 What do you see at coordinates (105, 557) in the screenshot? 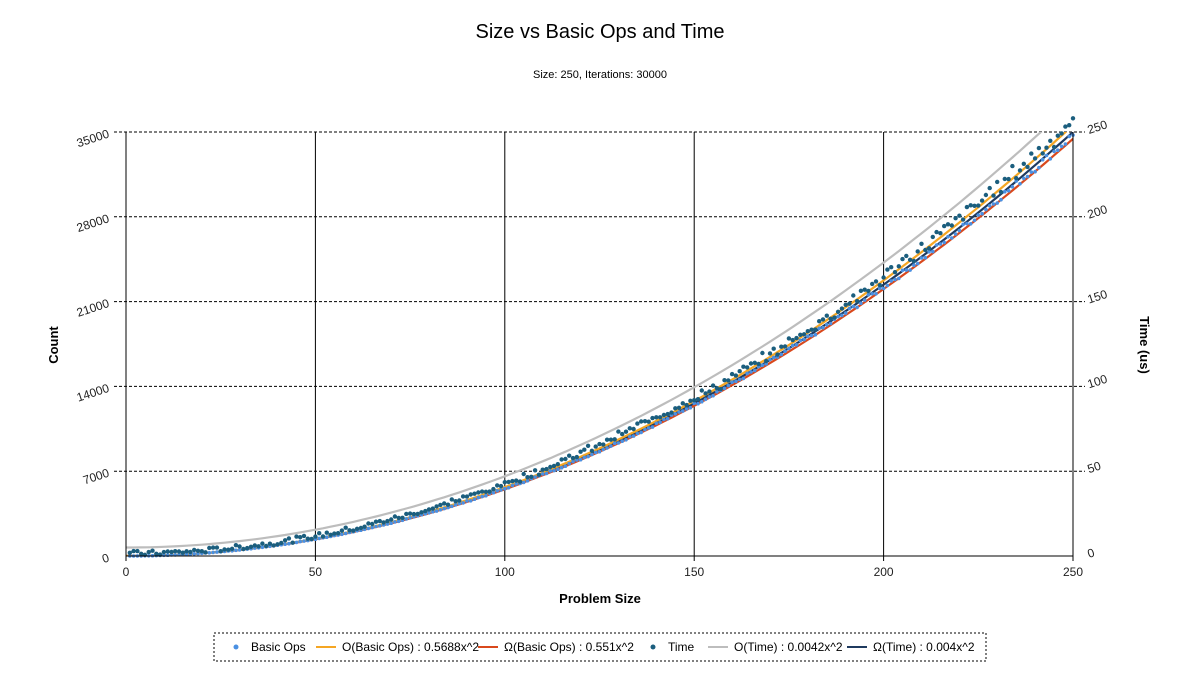
I see `y-tick-label: 0` at bounding box center [105, 557].